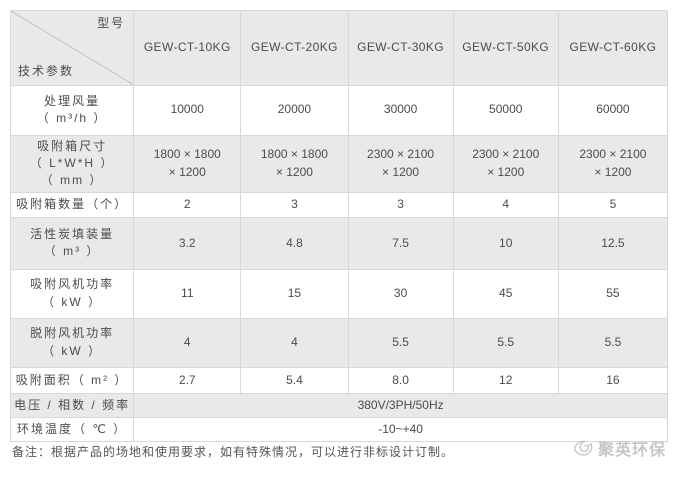 The width and height of the screenshot is (680, 481). I want to click on corner-param-label: 技术参数, so click(46, 71).